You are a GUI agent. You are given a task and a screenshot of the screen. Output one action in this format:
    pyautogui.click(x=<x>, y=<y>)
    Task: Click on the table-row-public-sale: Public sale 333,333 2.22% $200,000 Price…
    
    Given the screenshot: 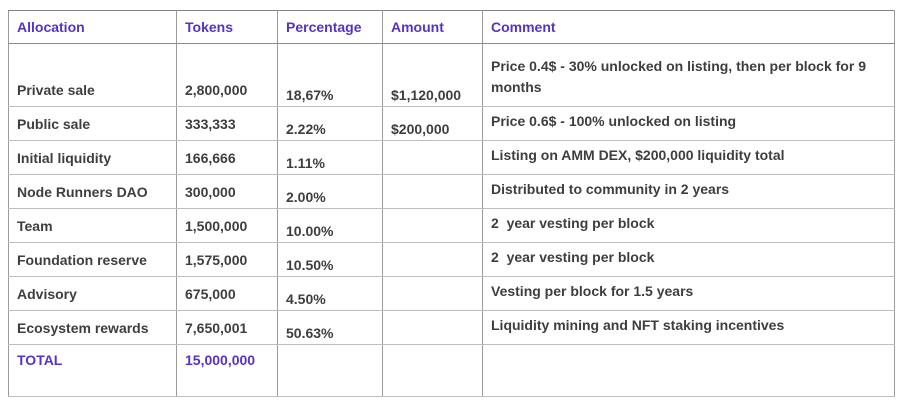 What is the action you would take?
    pyautogui.click(x=451, y=123)
    